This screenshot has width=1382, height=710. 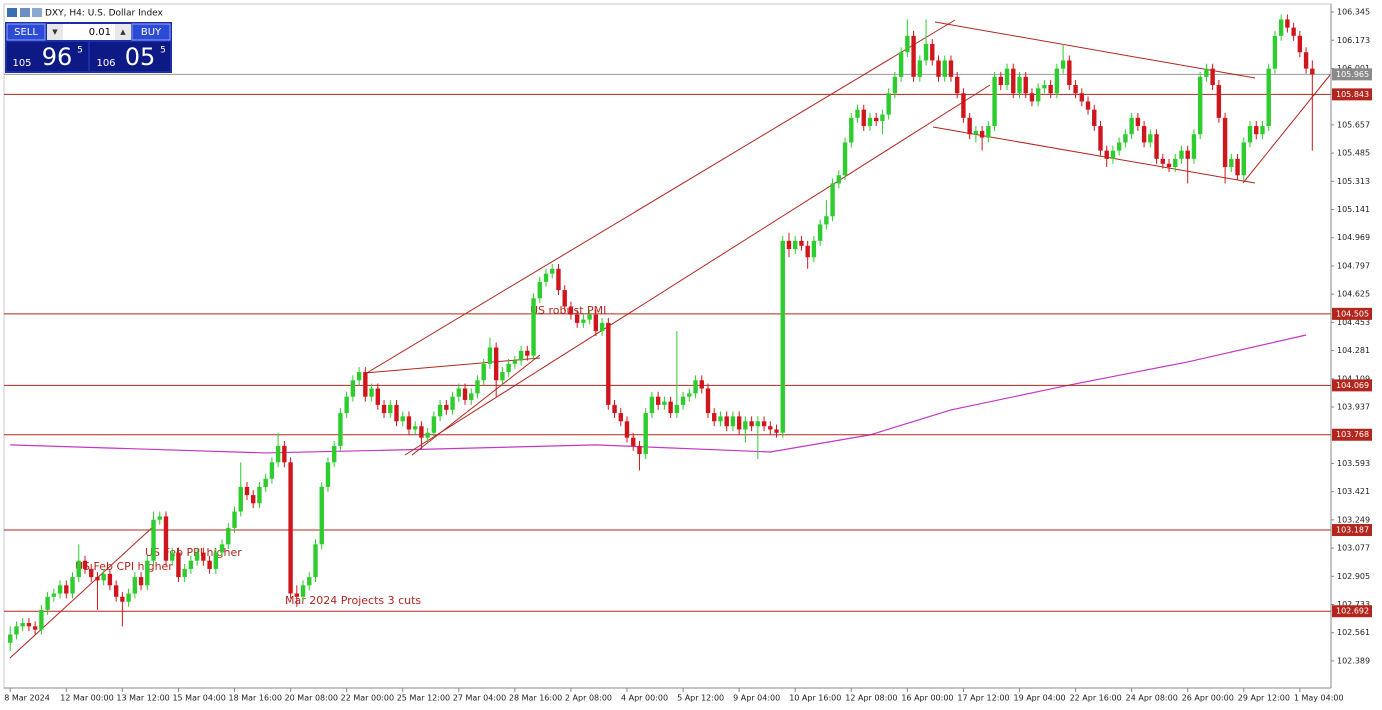 What do you see at coordinates (588, 698) in the screenshot?
I see `x-tick-label: 2 Apr 08:00` at bounding box center [588, 698].